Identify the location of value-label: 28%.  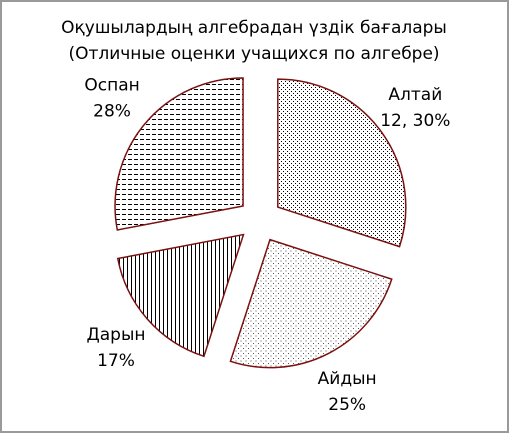
(112, 112).